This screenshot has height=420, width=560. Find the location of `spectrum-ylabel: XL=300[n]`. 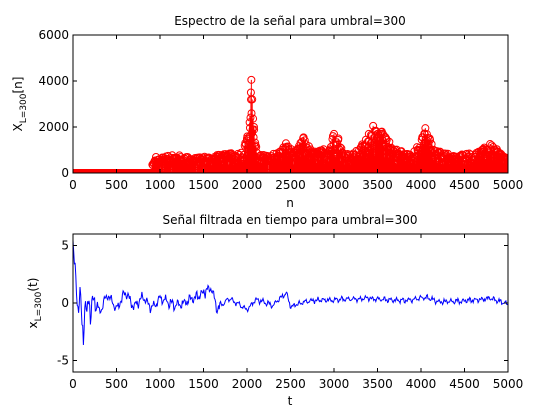

spectrum-ylabel: XL=300[n] is located at coordinates (20, 104).